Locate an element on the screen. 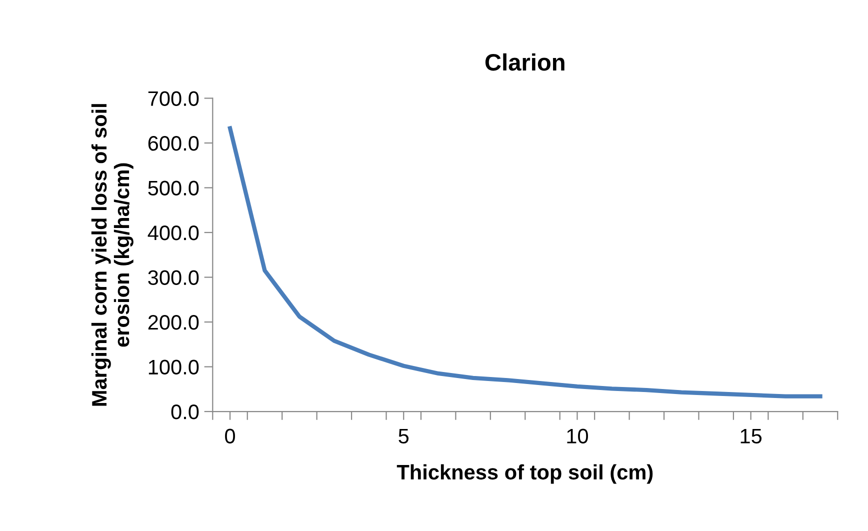 The image size is (868, 531). y-tick-label: 600.0 is located at coordinates (173, 143).